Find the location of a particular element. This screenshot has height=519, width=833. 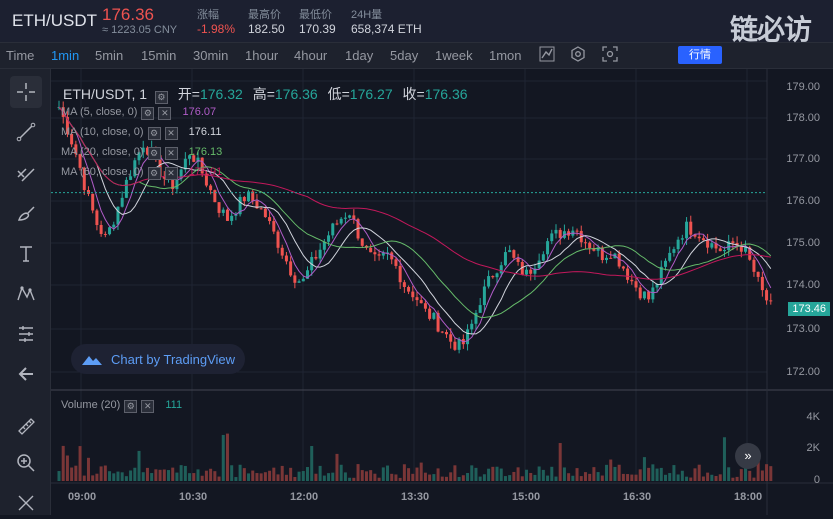

ma5-label: MA (5, close, 0) is located at coordinates (99, 112).